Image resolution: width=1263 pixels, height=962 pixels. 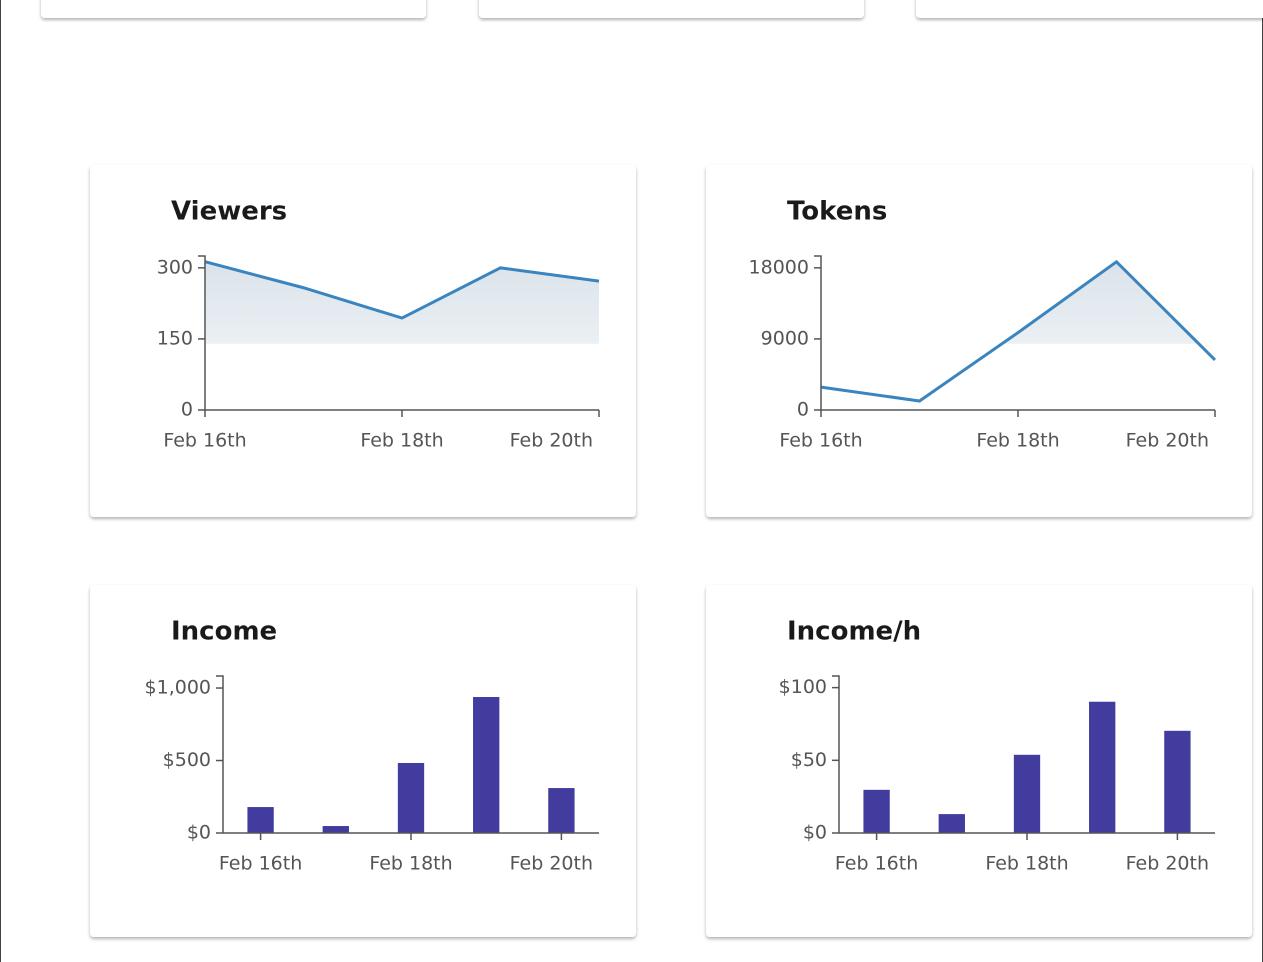 I want to click on y-tick-label: $50, so click(x=809, y=760).